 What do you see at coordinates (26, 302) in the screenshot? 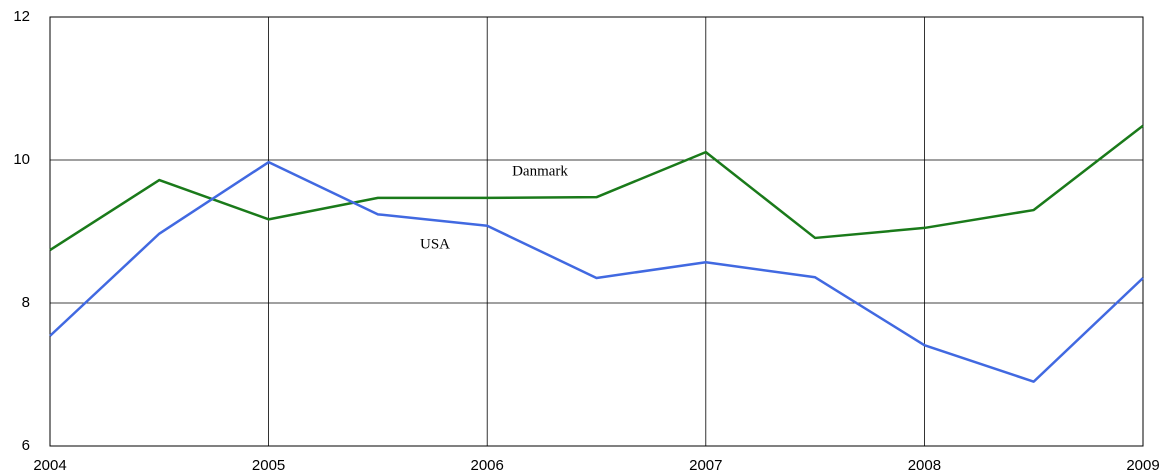
I see `y-tick-label: 8` at bounding box center [26, 302].